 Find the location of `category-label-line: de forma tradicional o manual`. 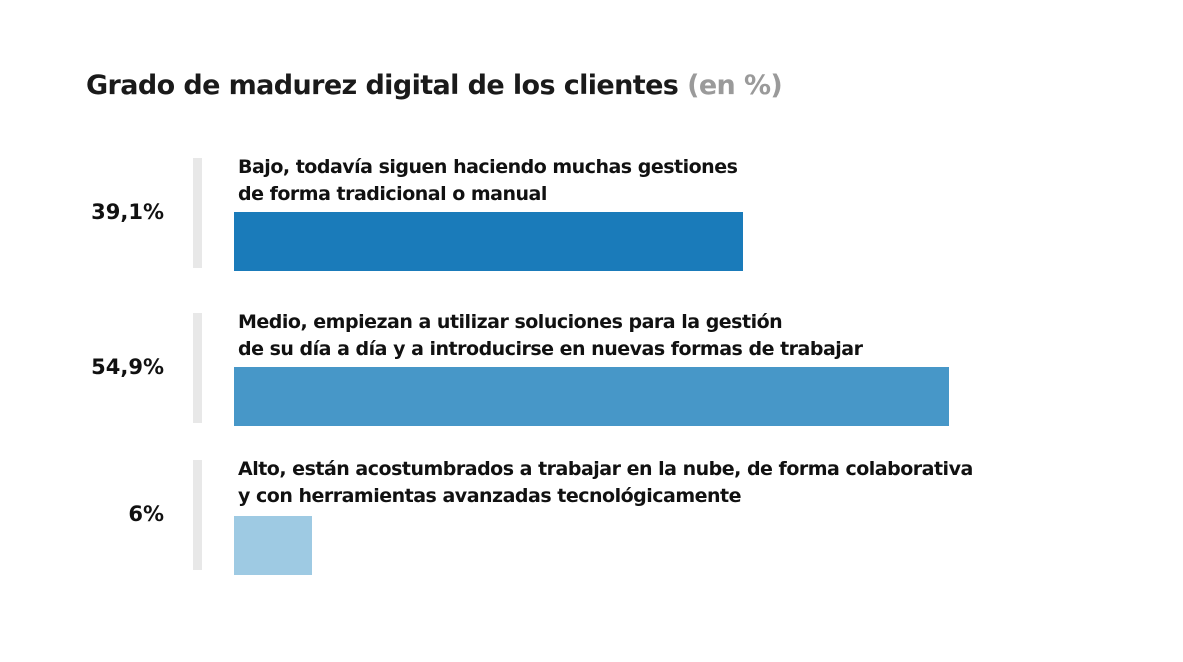

category-label-line: de forma tradicional o manual is located at coordinates (392, 194).